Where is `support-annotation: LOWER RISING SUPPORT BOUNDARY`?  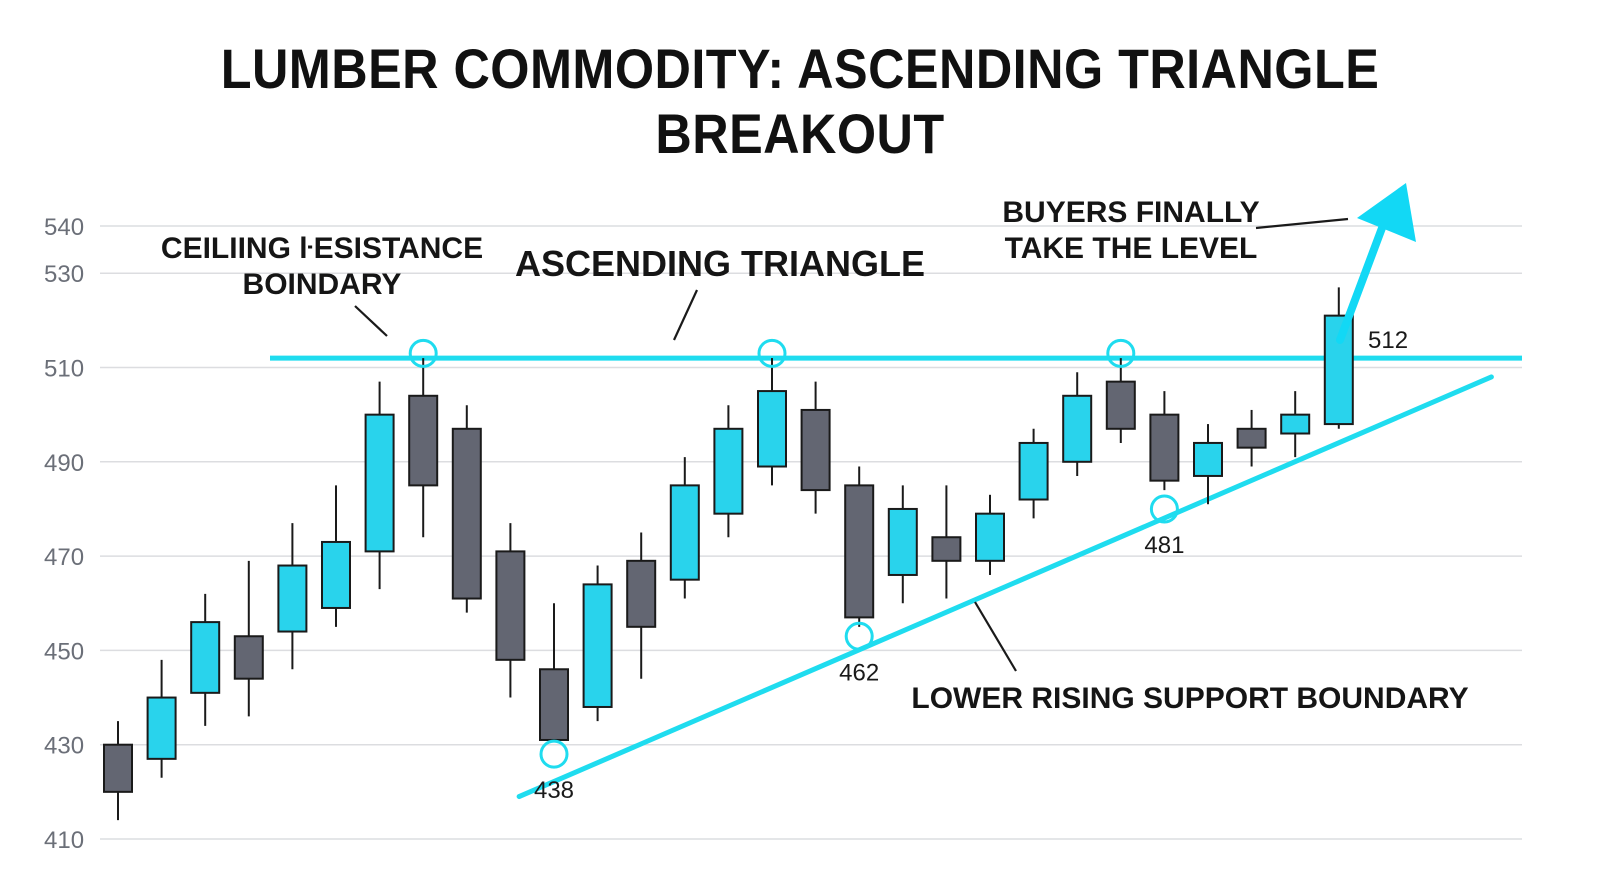
support-annotation: LOWER RISING SUPPORT BOUNDARY is located at coordinates (1189, 698).